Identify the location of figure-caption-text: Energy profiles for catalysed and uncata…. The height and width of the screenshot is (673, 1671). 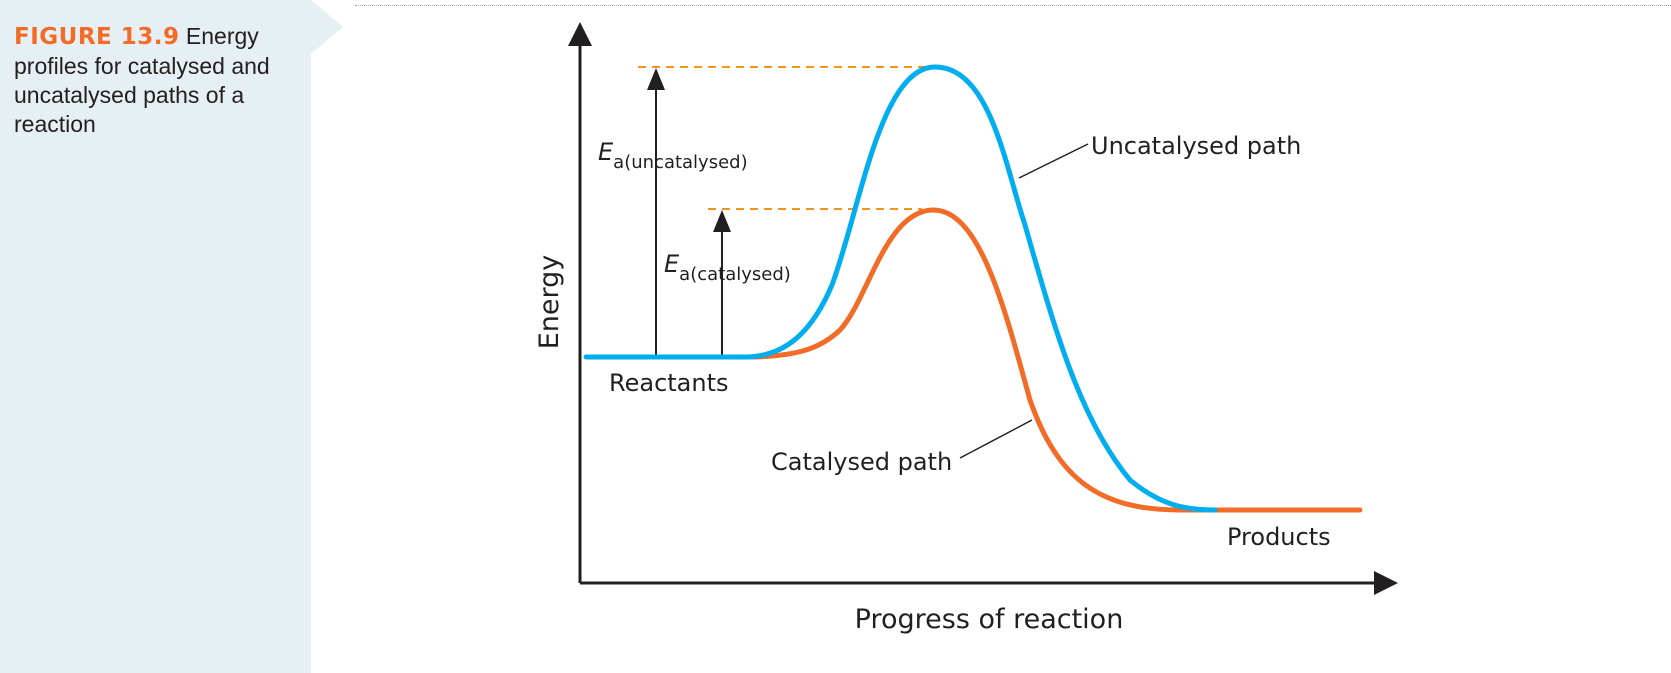
(142, 80).